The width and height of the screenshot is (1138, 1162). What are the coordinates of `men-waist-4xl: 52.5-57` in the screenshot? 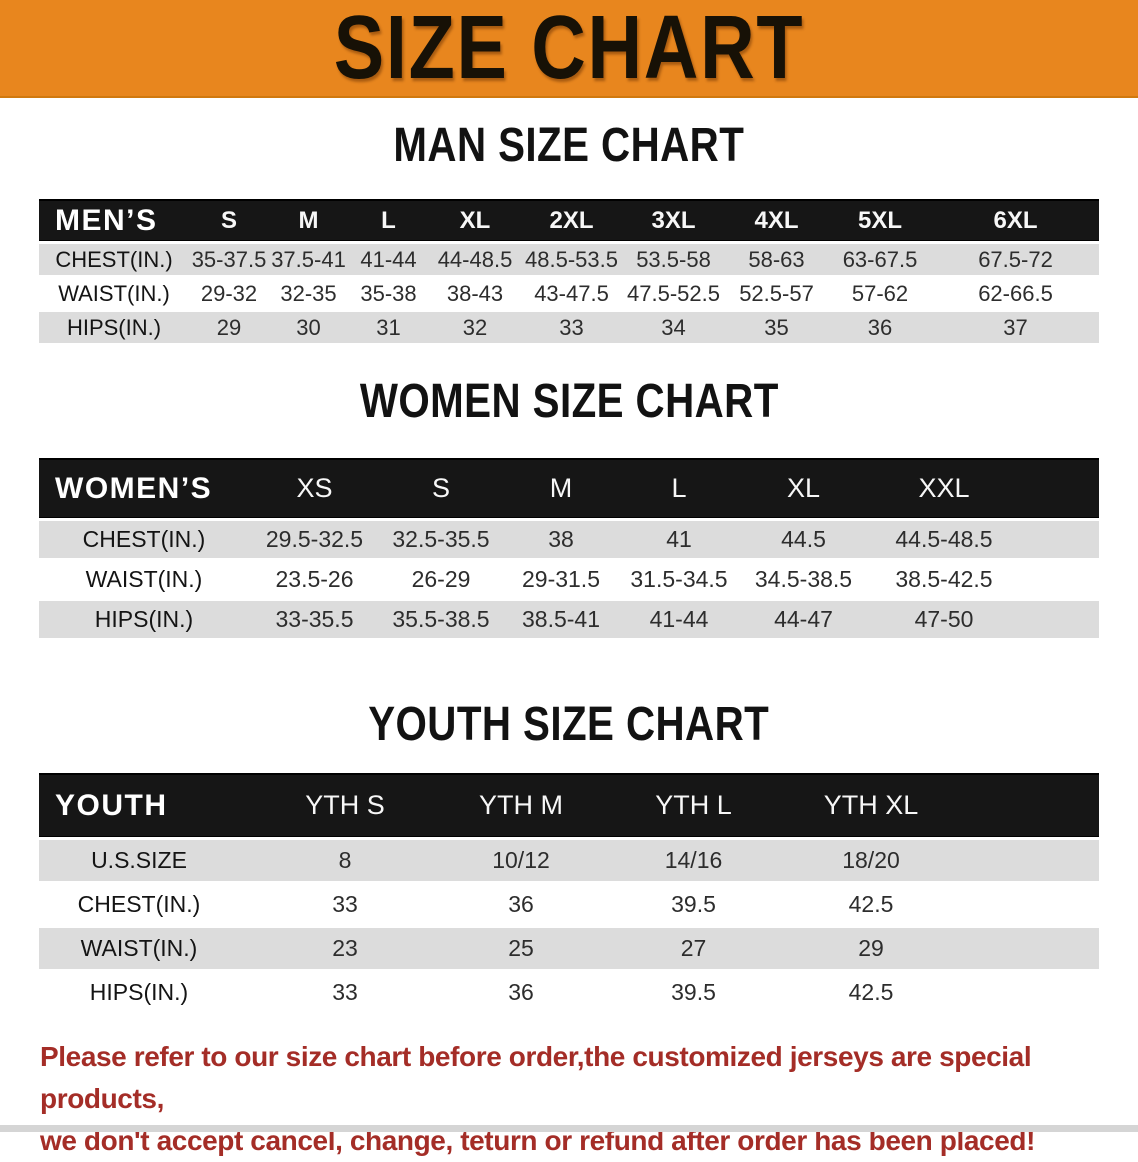 It's located at (776, 293).